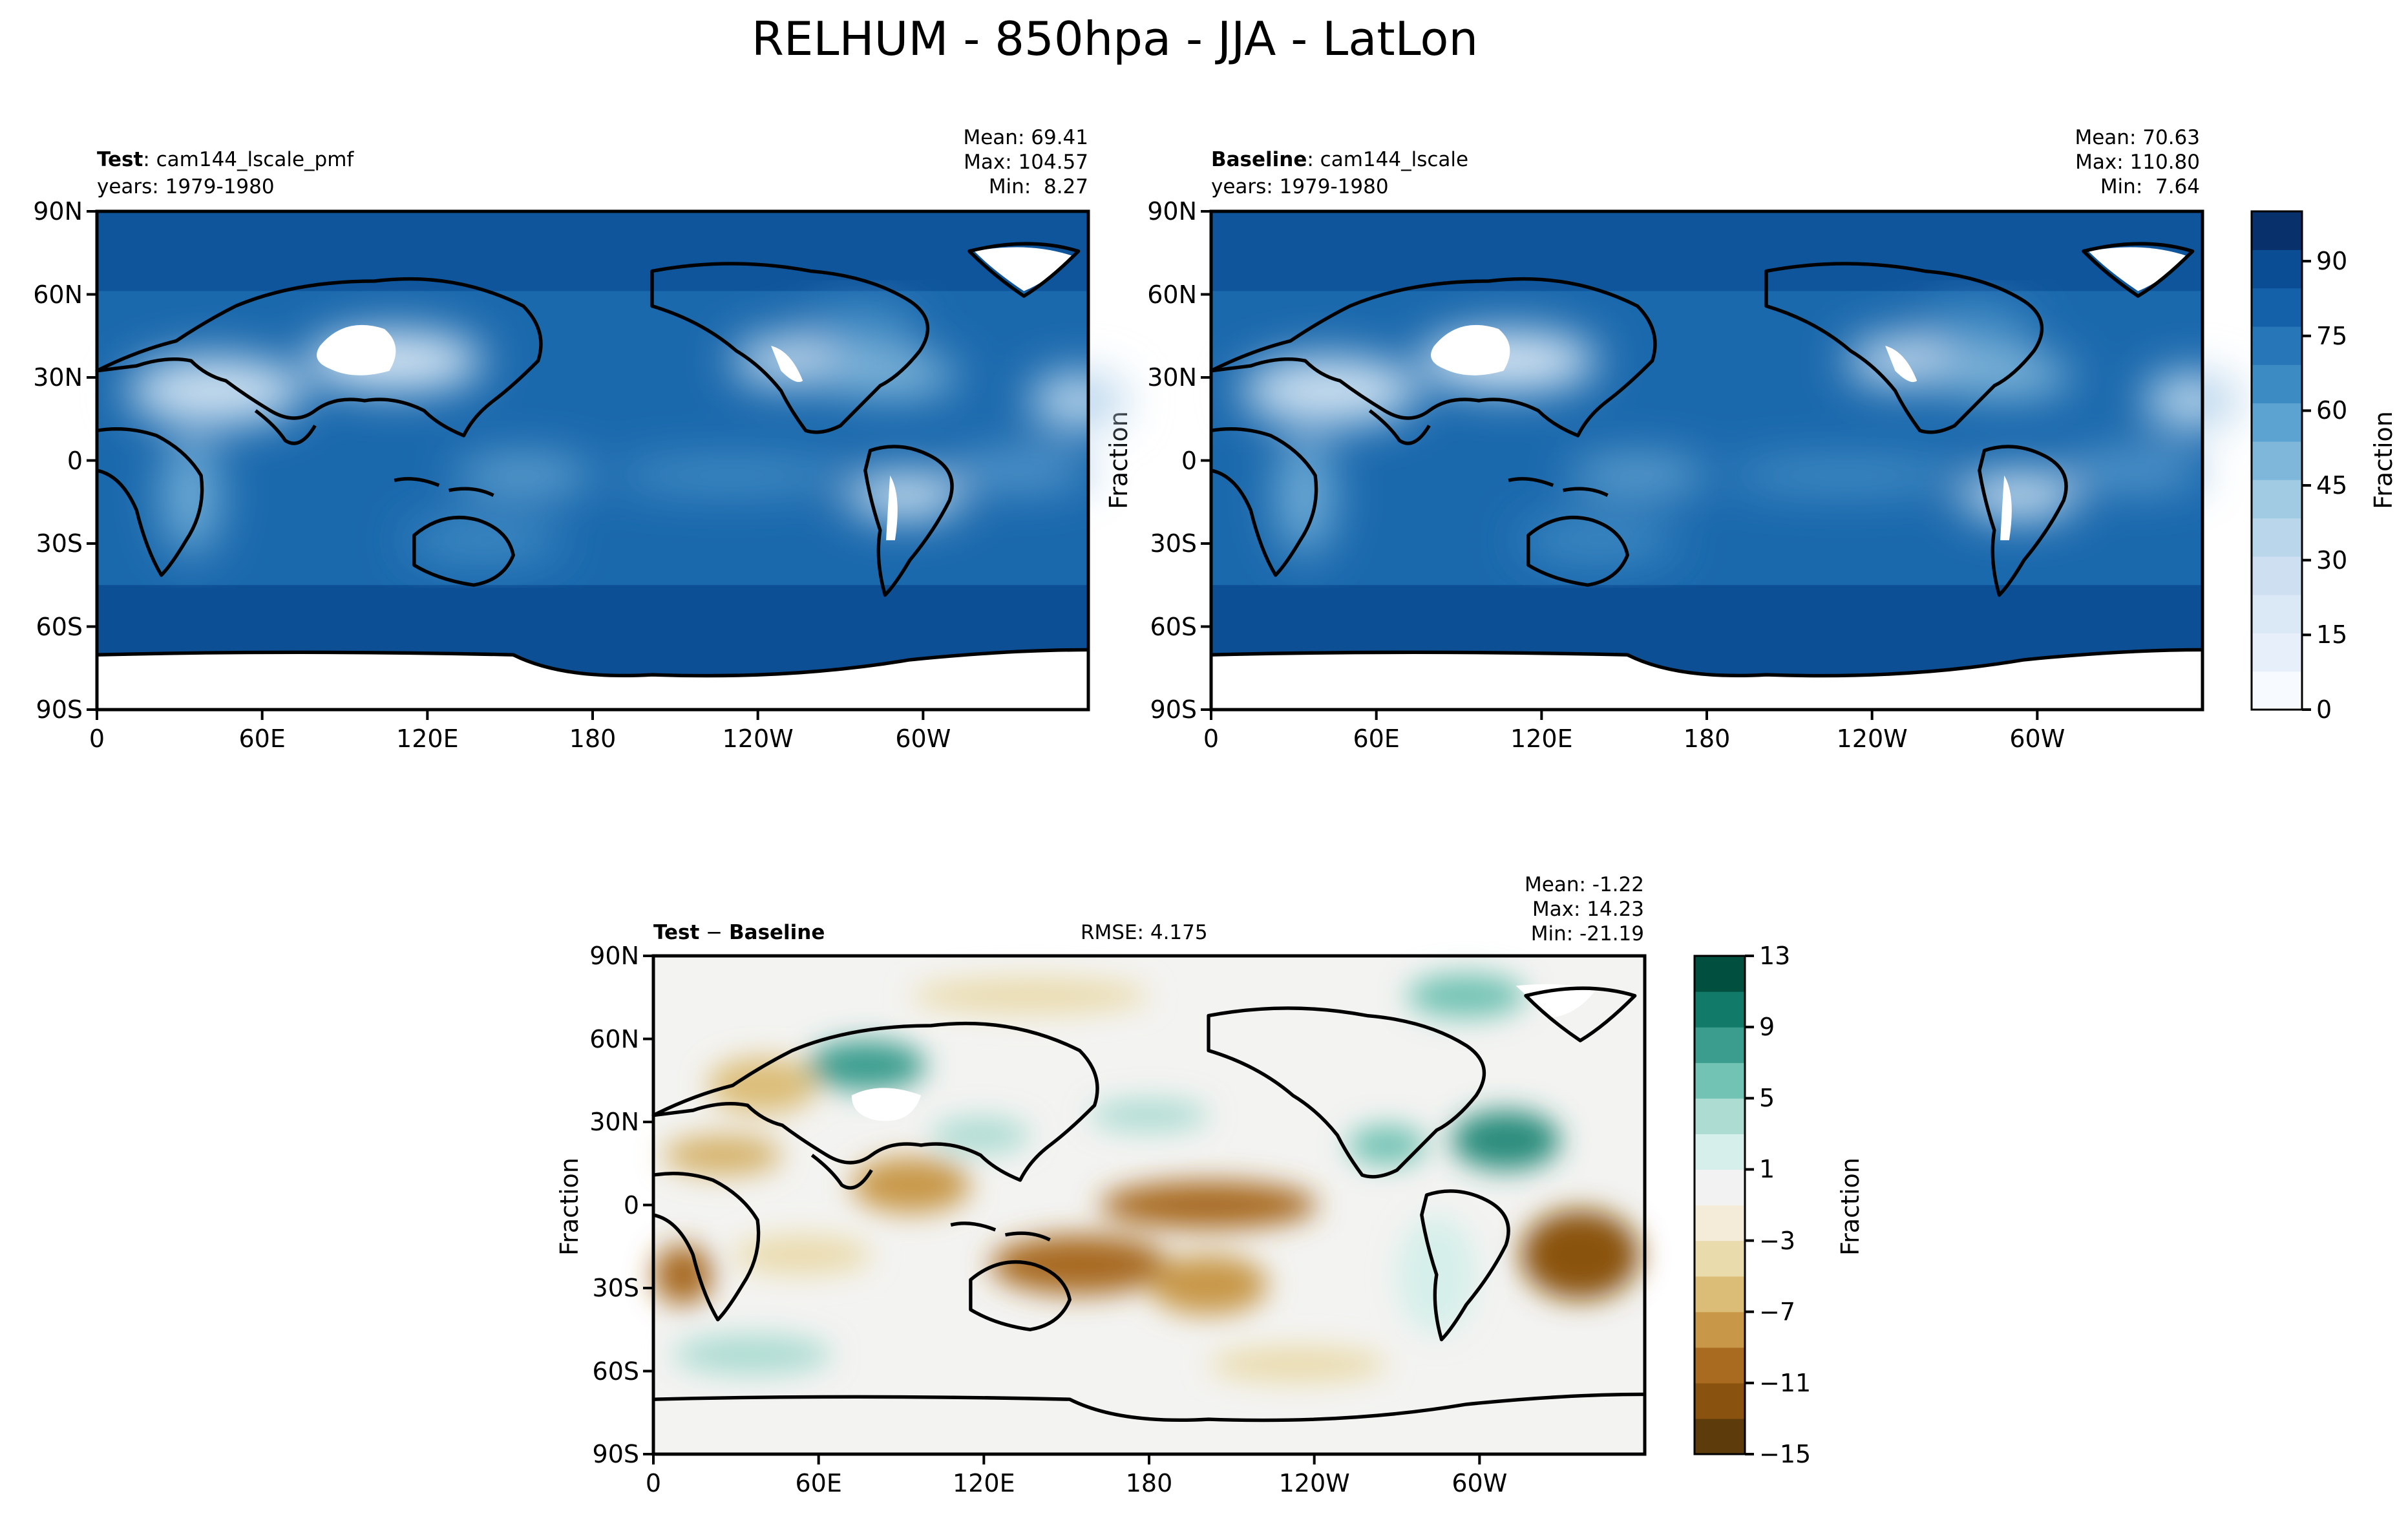 The image size is (2408, 1522). What do you see at coordinates (2332, 335) in the screenshot?
I see `relhum-colorbar-tick-label: 75` at bounding box center [2332, 335].